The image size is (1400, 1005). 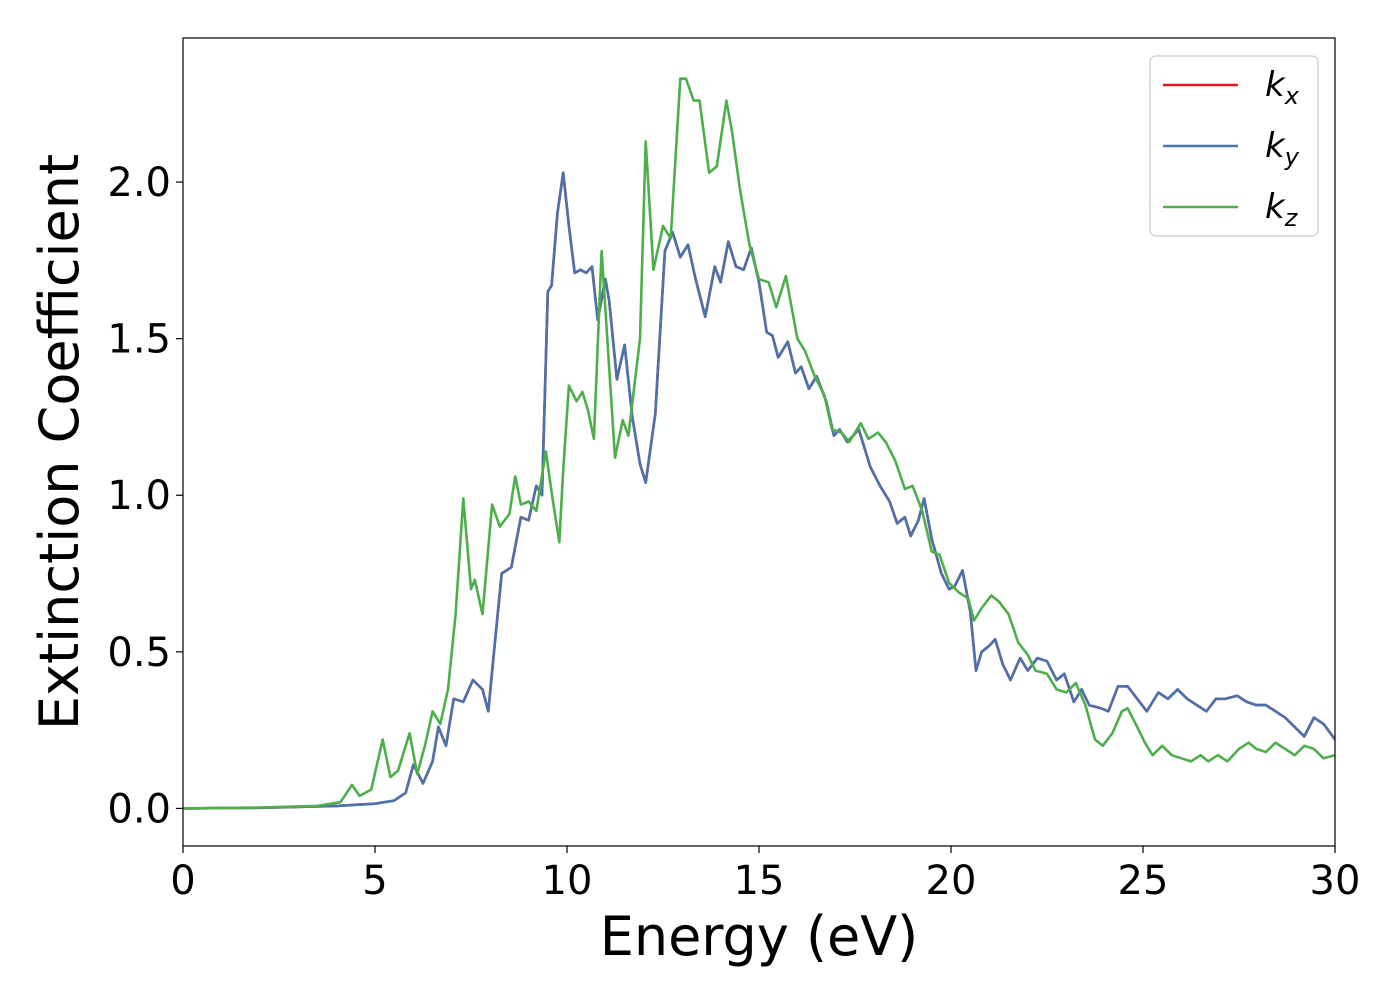 I want to click on y-tick-label: 0.0, so click(x=139, y=809).